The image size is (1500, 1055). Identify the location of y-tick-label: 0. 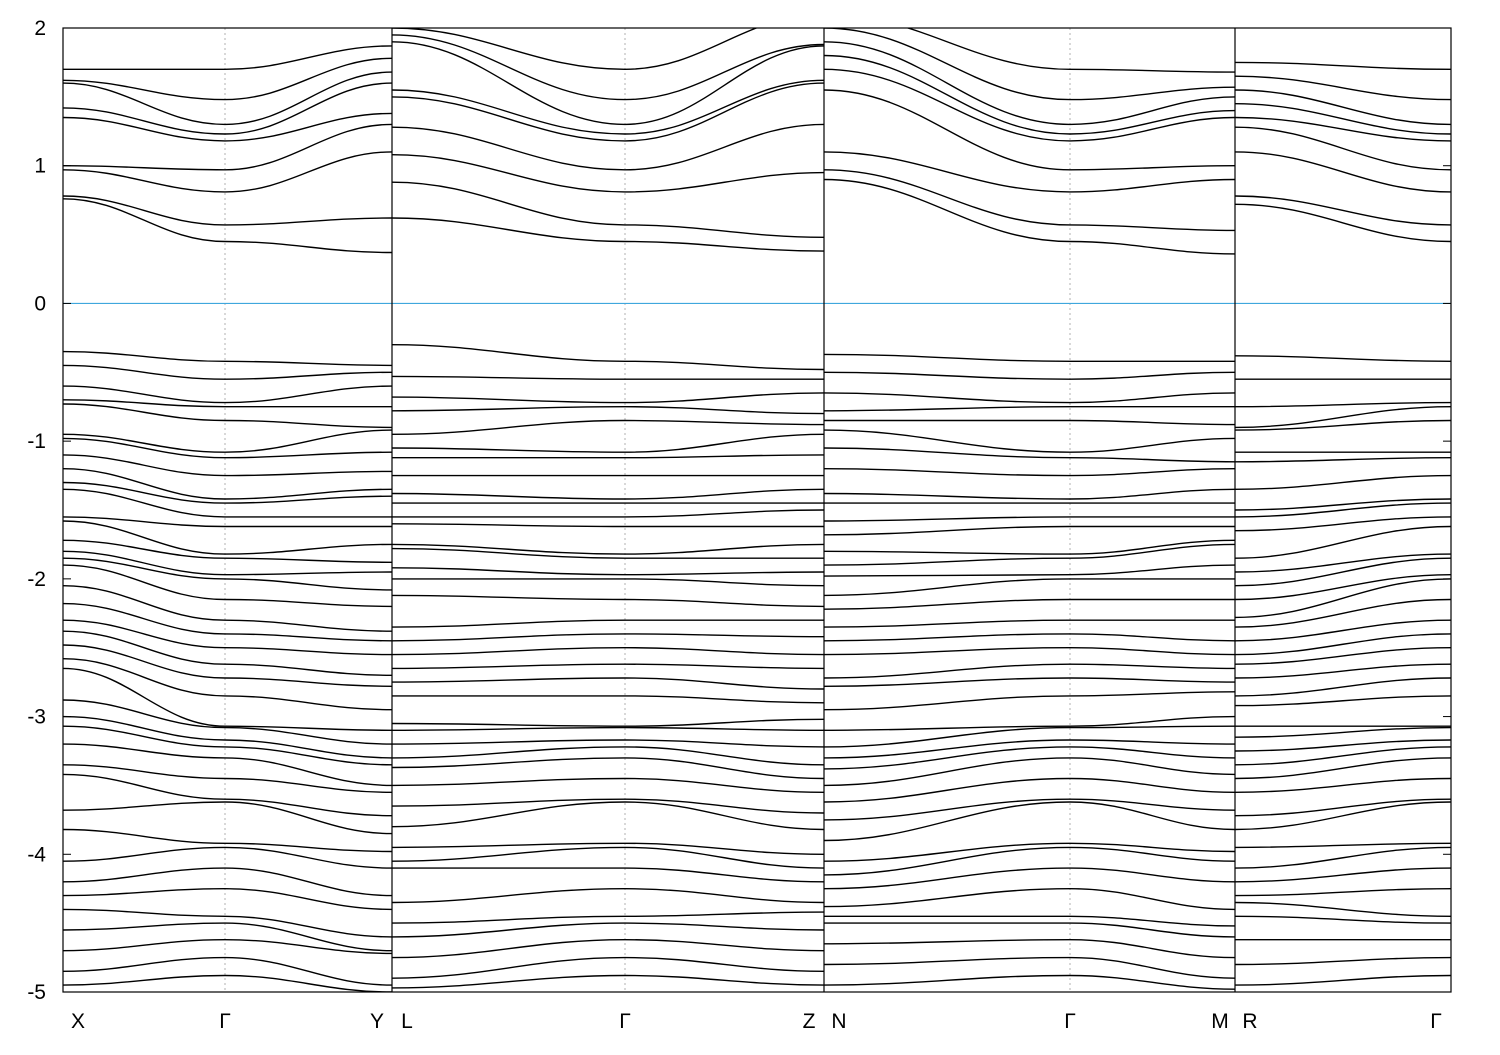
(40, 303).